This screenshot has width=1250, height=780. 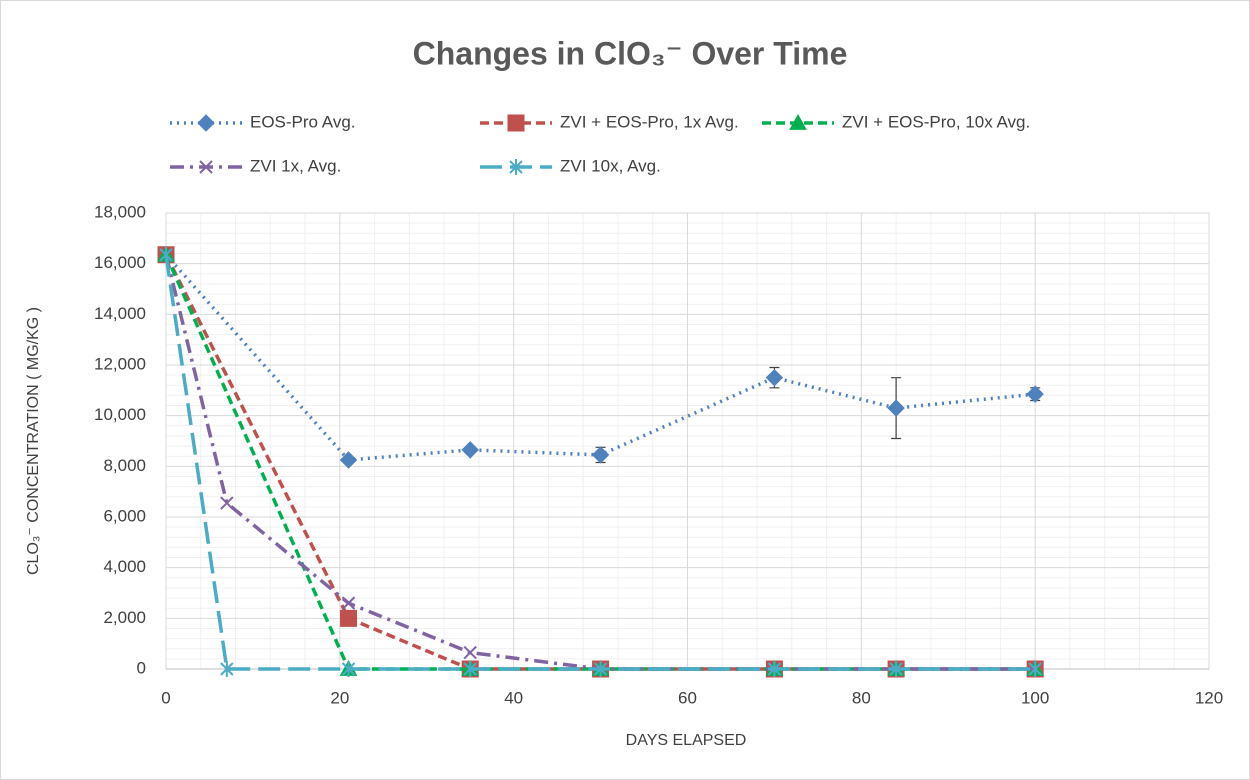 I want to click on x-axis-title: DAYS ELAPSED, so click(x=686, y=740).